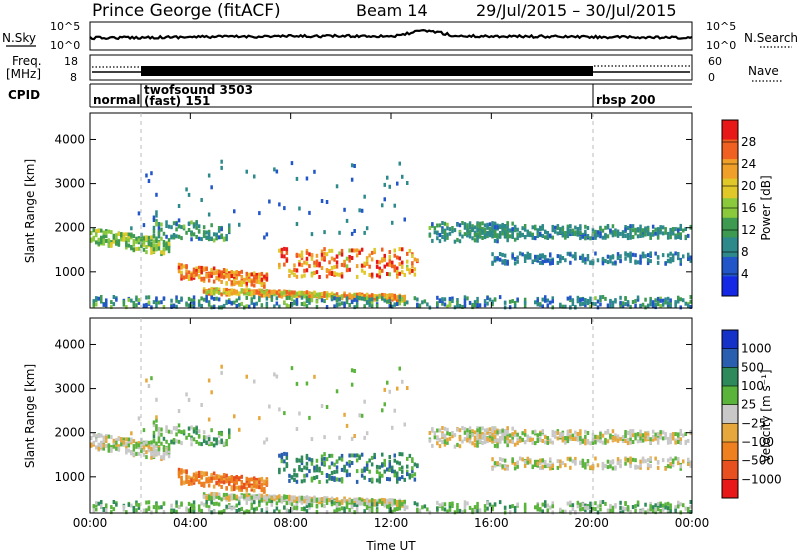  Describe the element at coordinates (730, 396) in the screenshot. I see `colorbar-swatch` at that location.